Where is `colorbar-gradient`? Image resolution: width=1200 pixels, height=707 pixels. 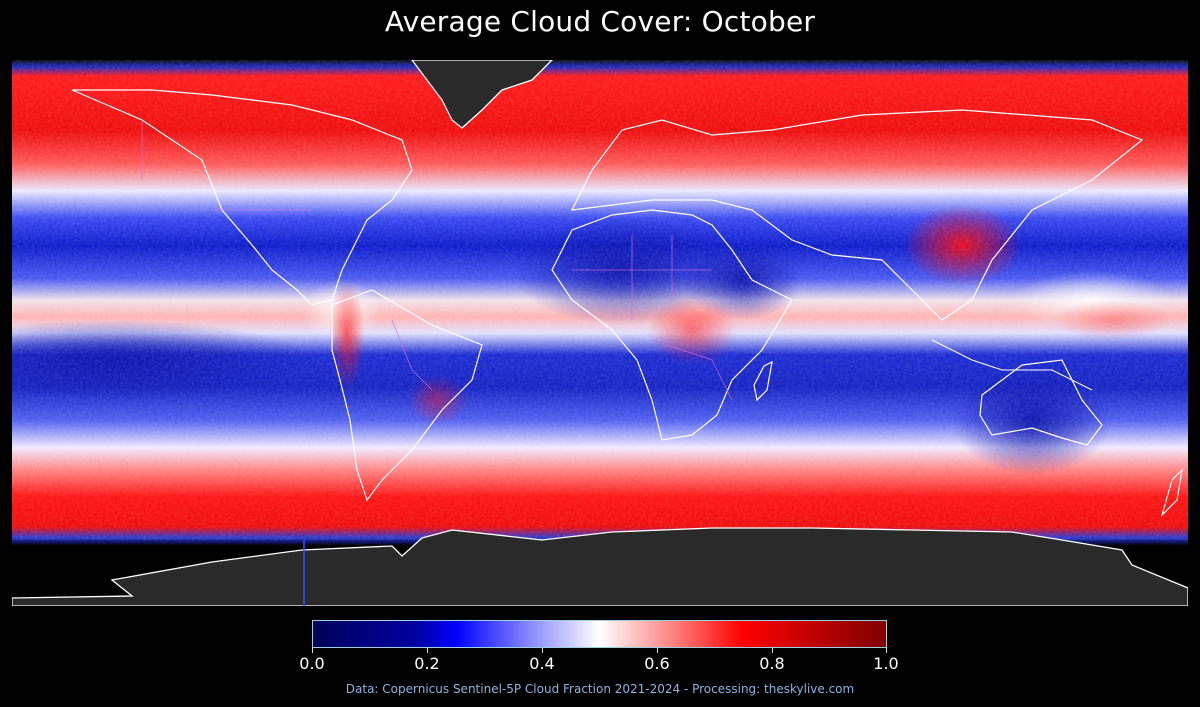
colorbar-gradient is located at coordinates (599, 634).